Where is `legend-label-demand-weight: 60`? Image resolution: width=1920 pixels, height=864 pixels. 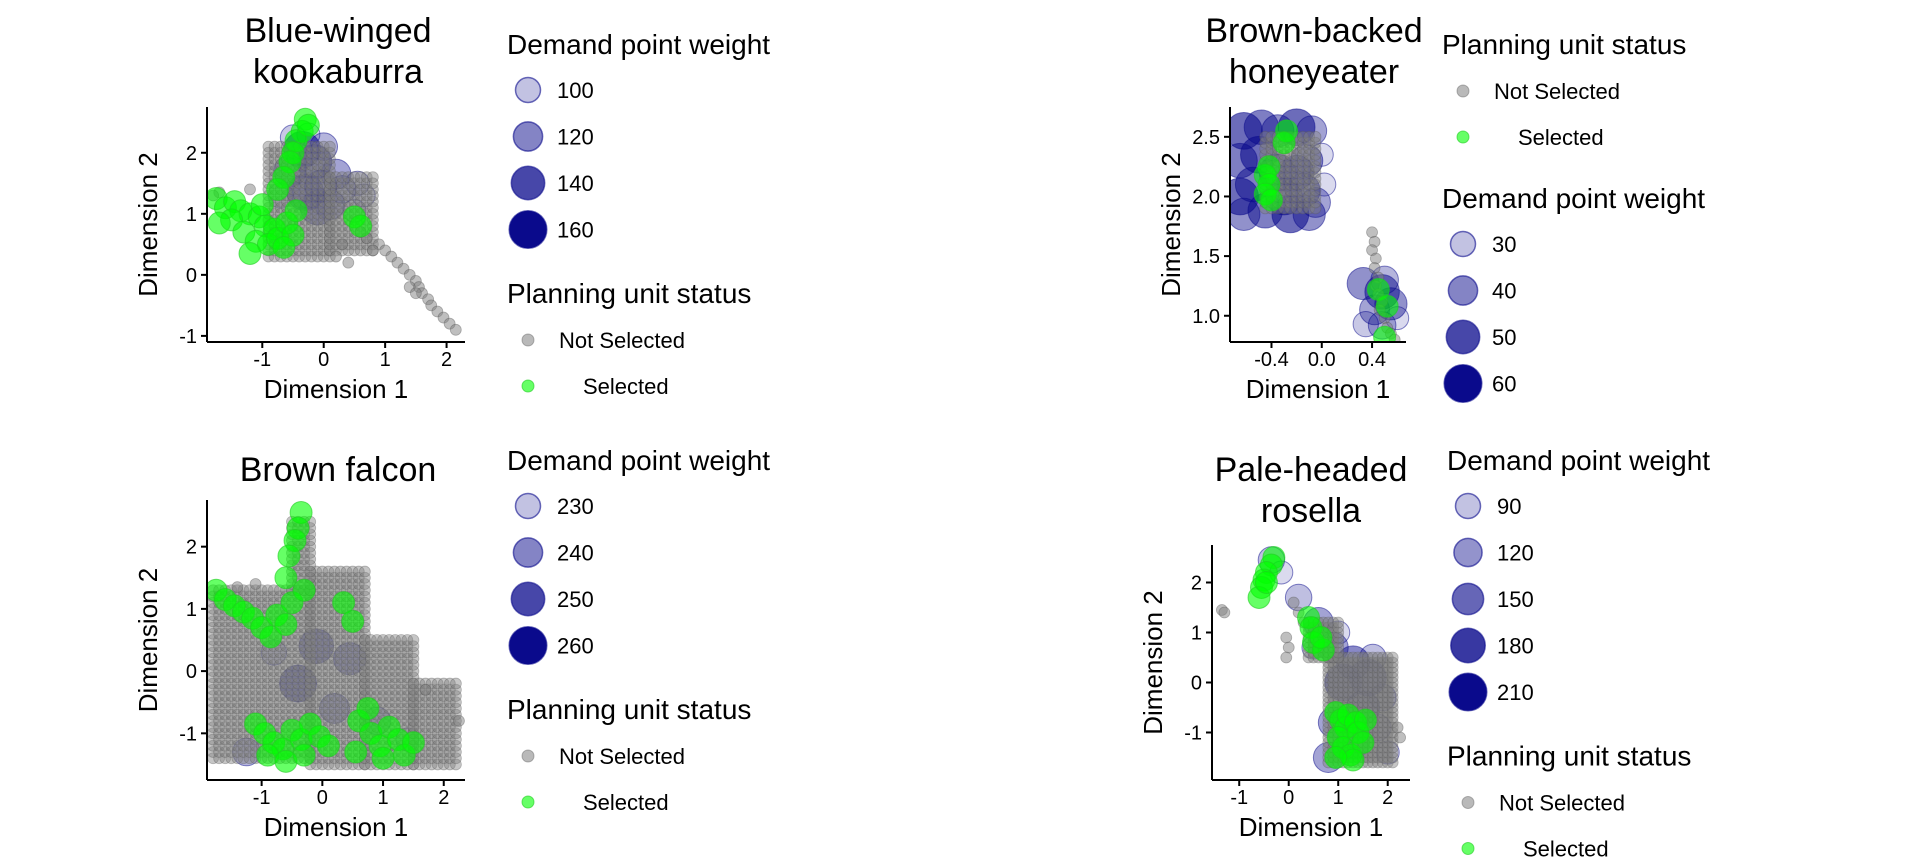
legend-label-demand-weight: 60 is located at coordinates (1504, 384).